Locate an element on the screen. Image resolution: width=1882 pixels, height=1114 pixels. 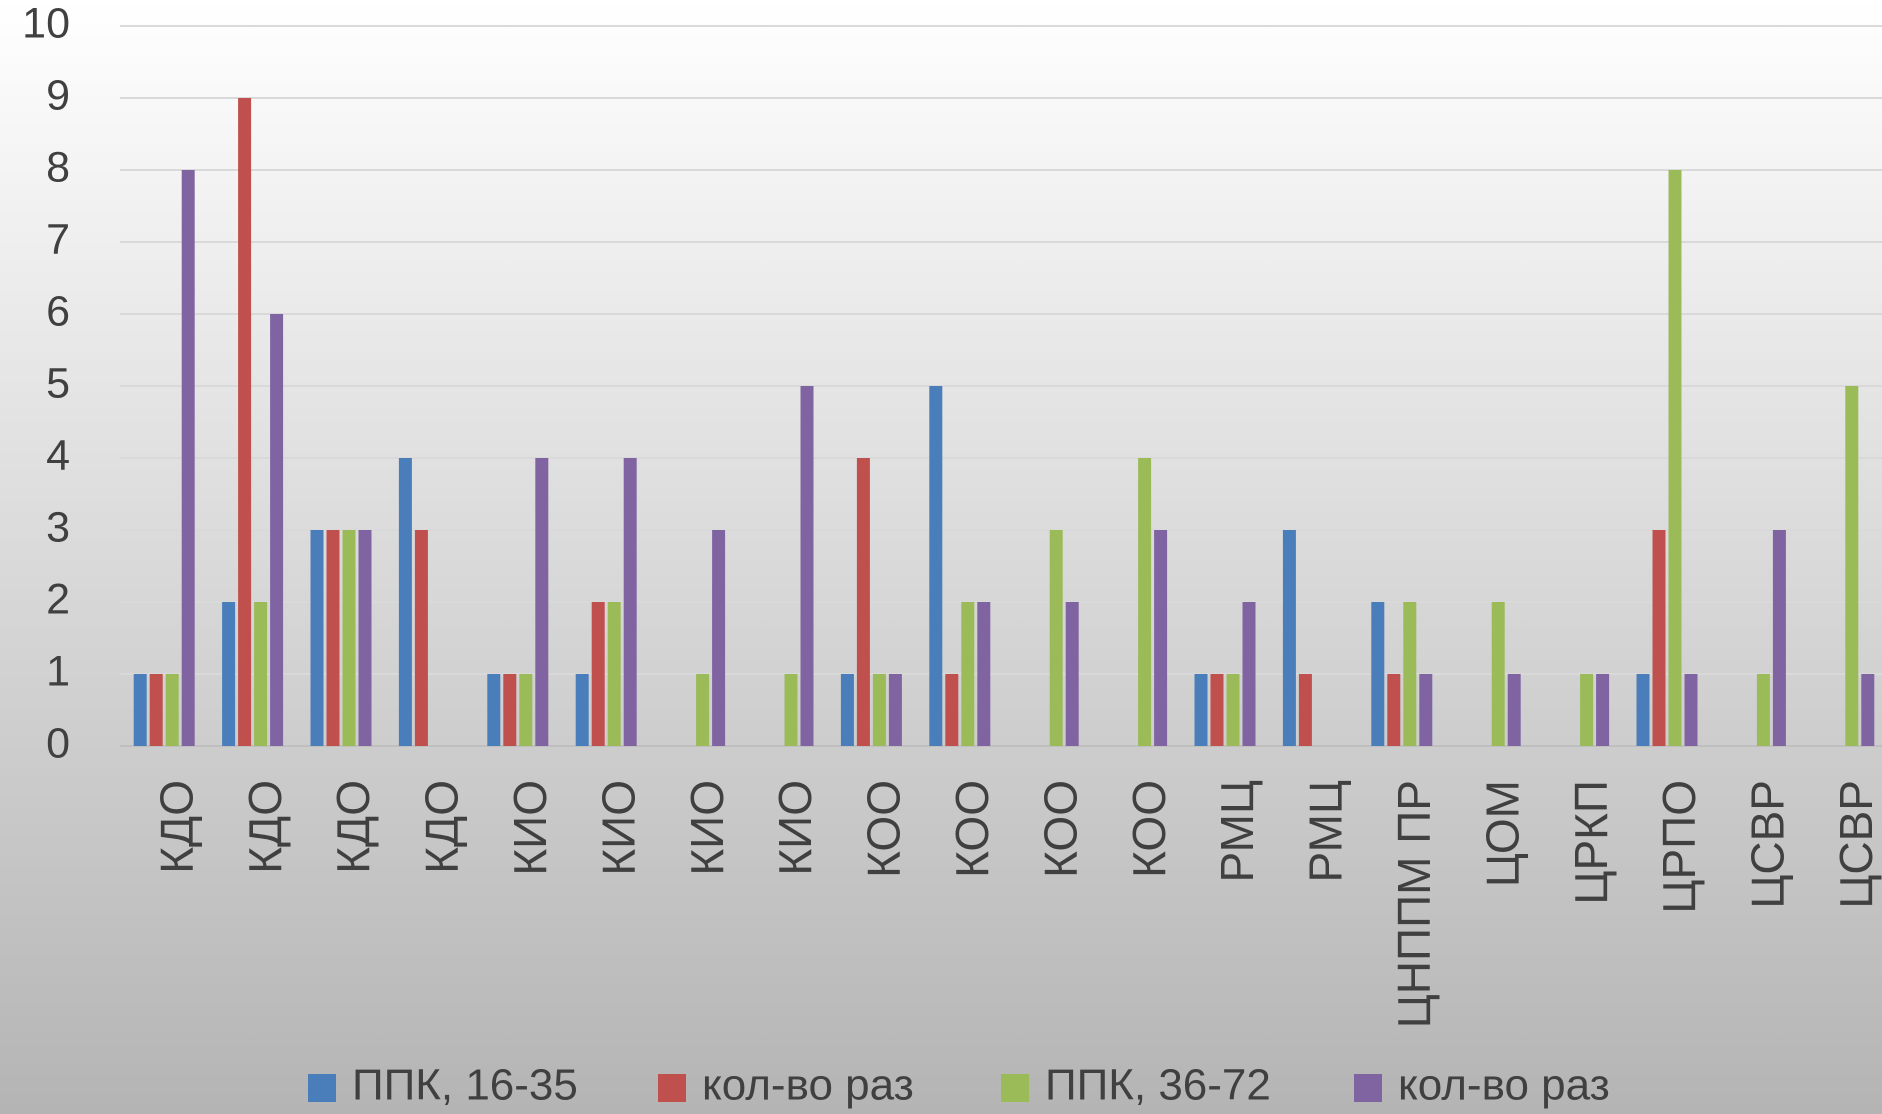
x-tick-label: ЦРПО is located at coordinates (1679, 847).